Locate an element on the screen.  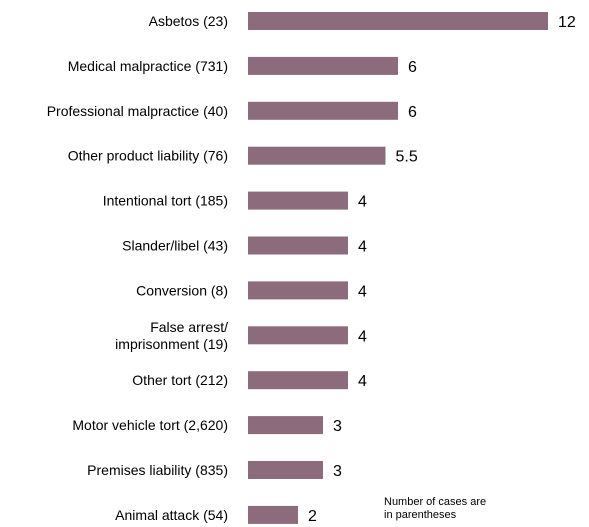
value-label-7: 4 is located at coordinates (362, 336).